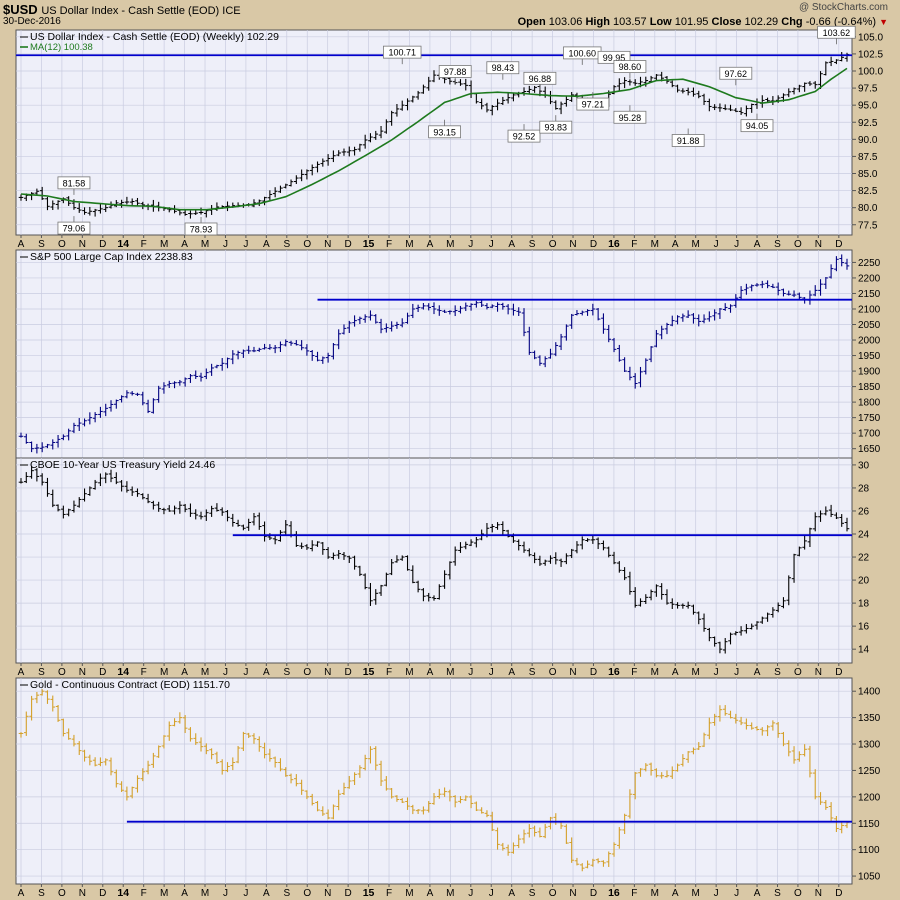 Image resolution: width=900 pixels, height=900 pixels. I want to click on price-callout: 97.62, so click(736, 76).